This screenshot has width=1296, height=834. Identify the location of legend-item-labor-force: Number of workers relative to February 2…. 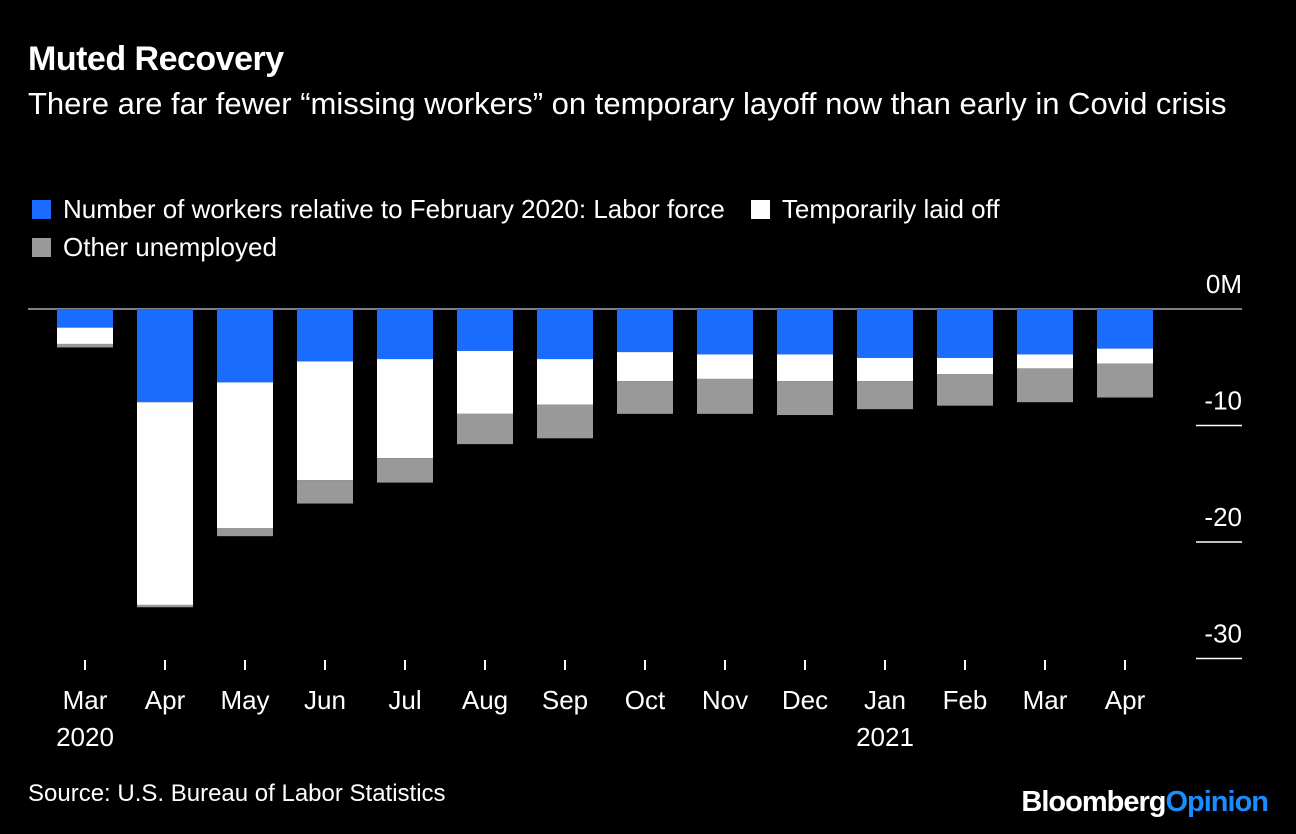
(378, 209).